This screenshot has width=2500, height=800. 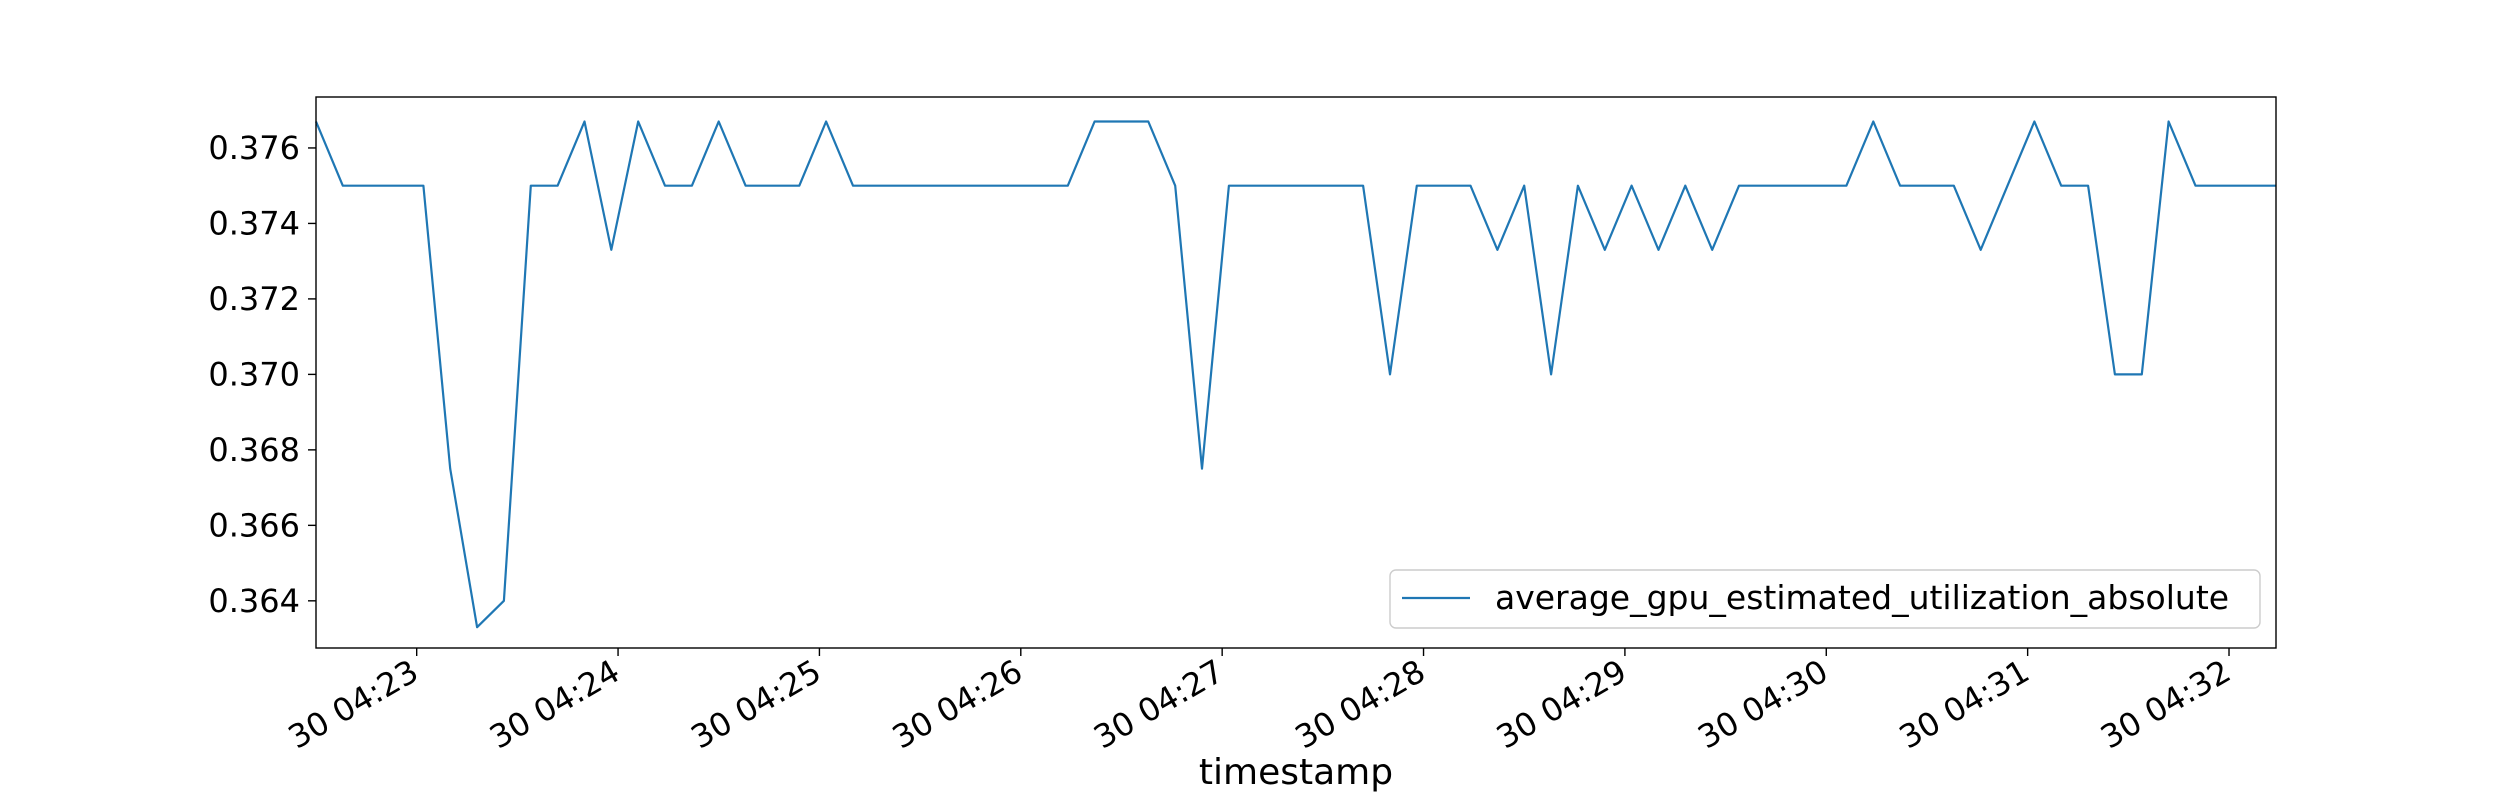 I want to click on y-tick-label: 0.376, so click(x=254, y=148).